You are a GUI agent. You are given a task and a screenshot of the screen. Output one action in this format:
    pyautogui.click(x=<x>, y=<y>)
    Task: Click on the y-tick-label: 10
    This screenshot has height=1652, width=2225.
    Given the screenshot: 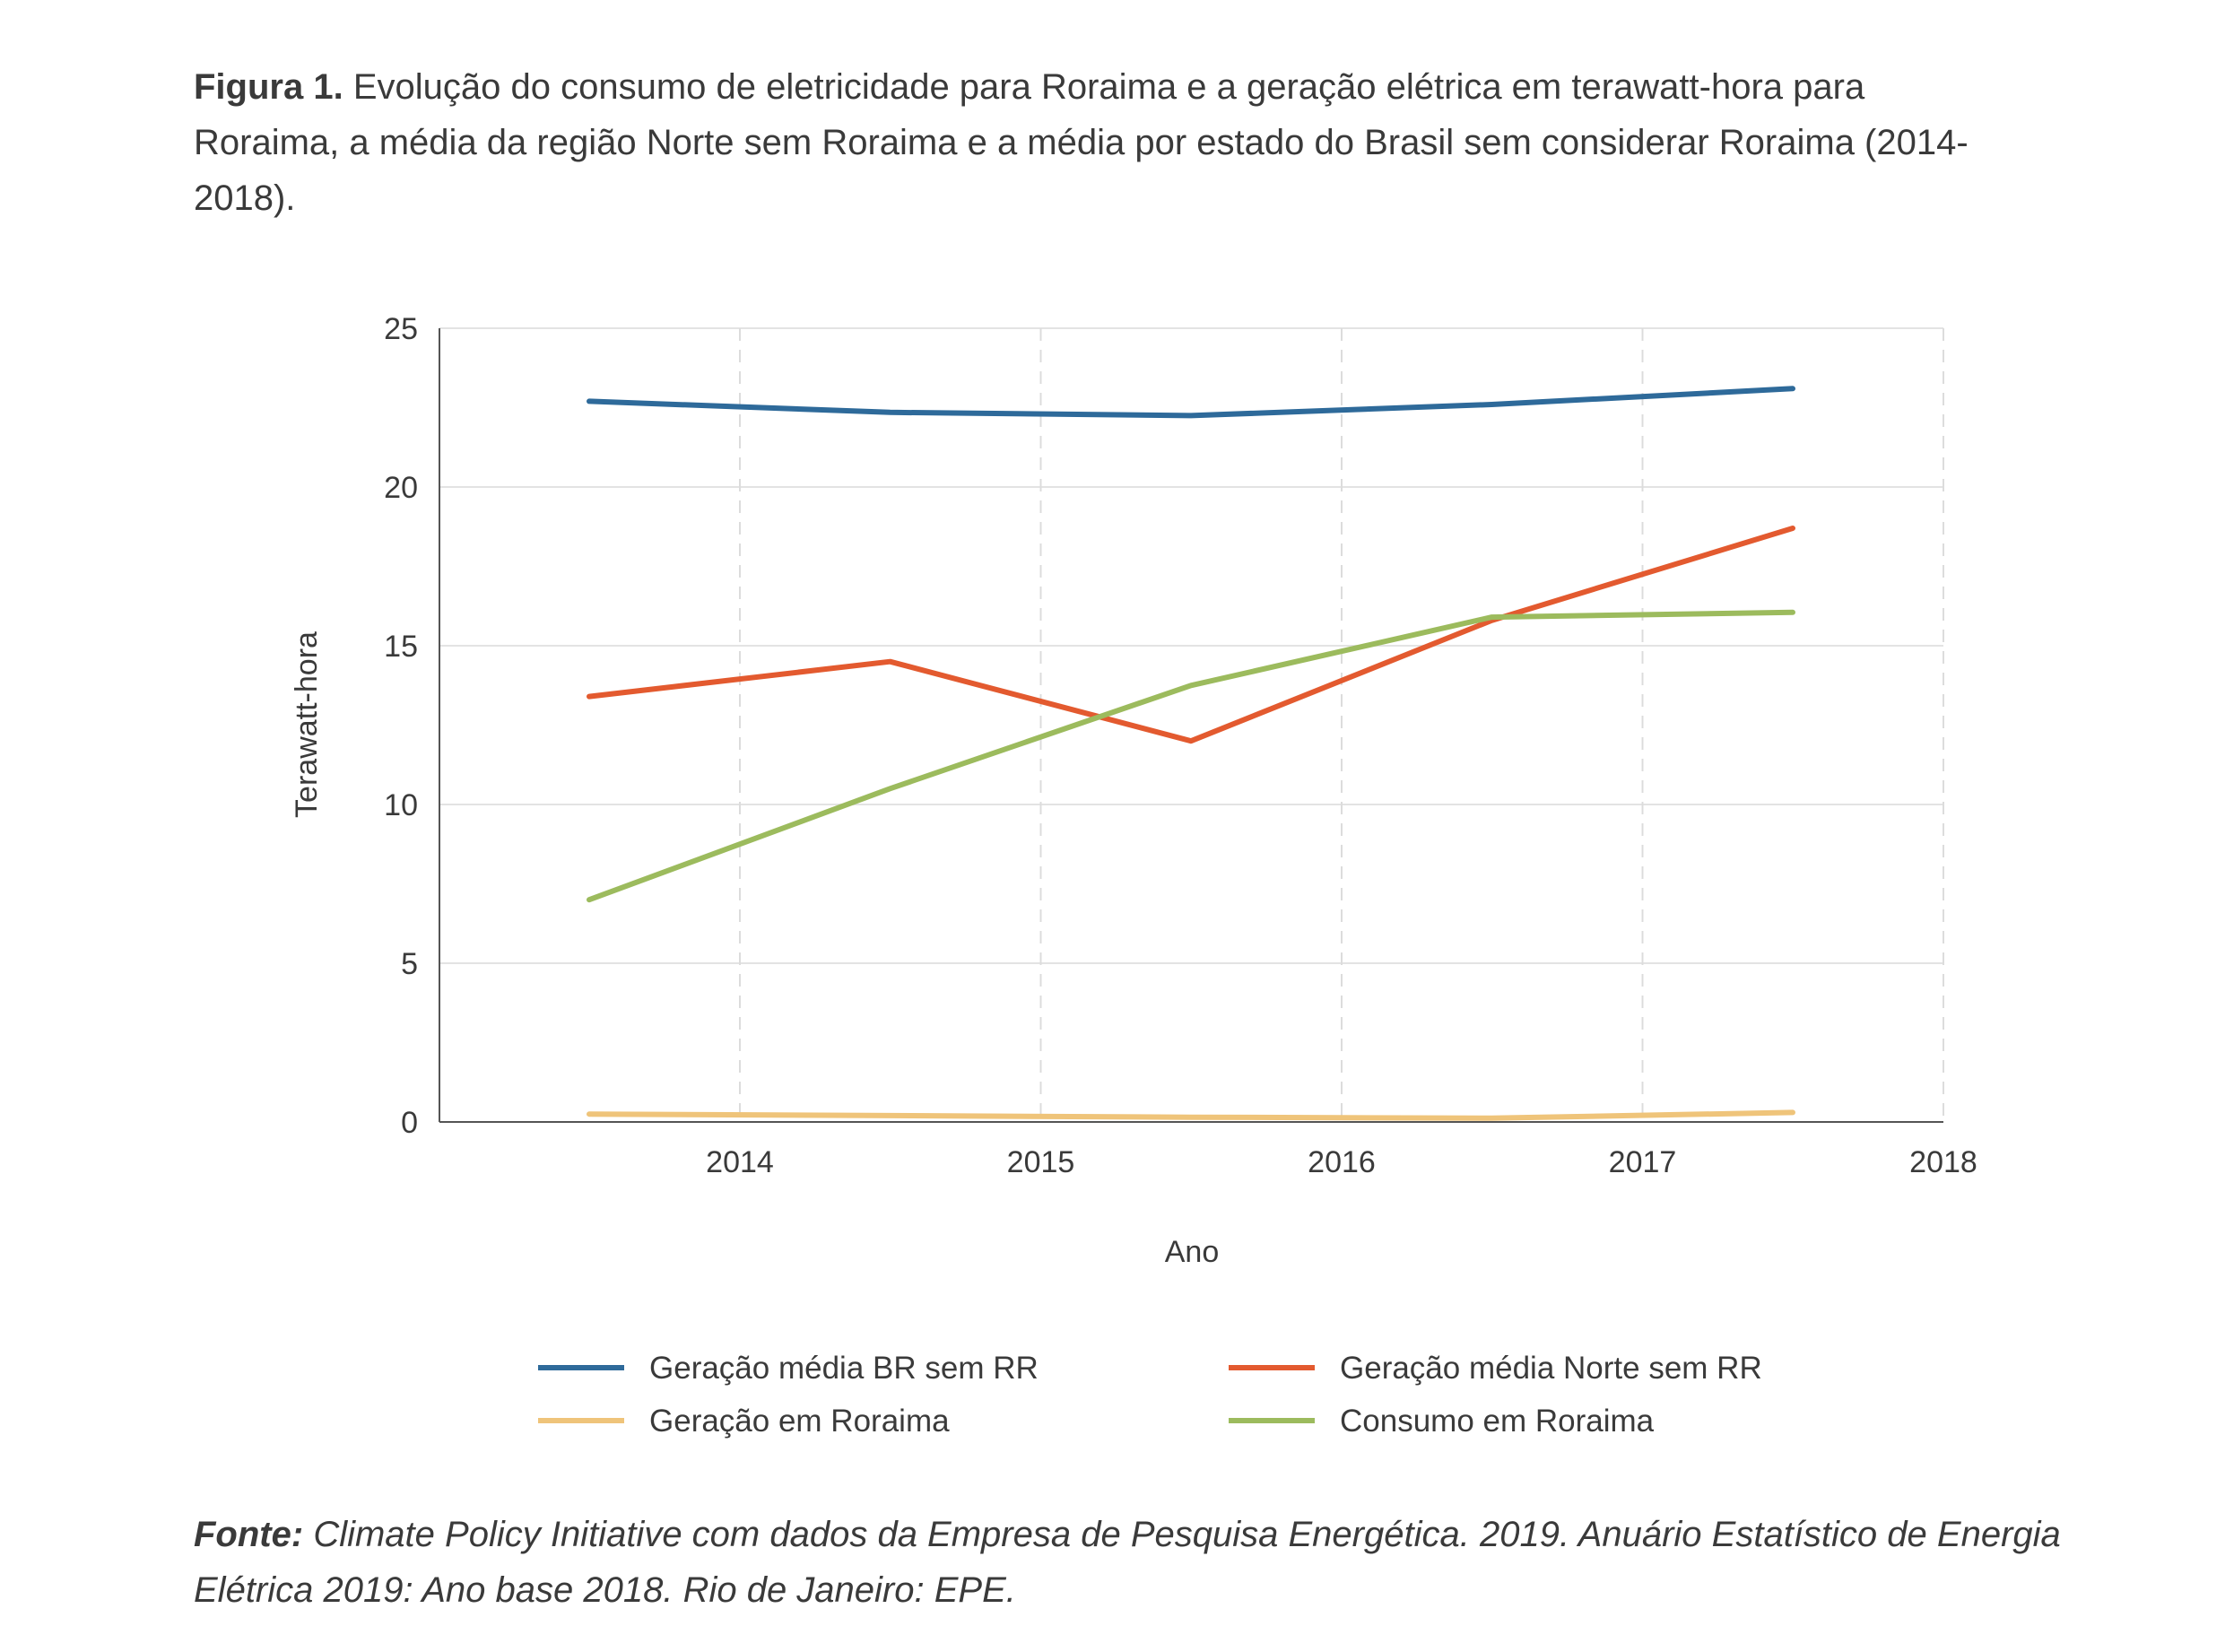 What is the action you would take?
    pyautogui.click(x=401, y=805)
    